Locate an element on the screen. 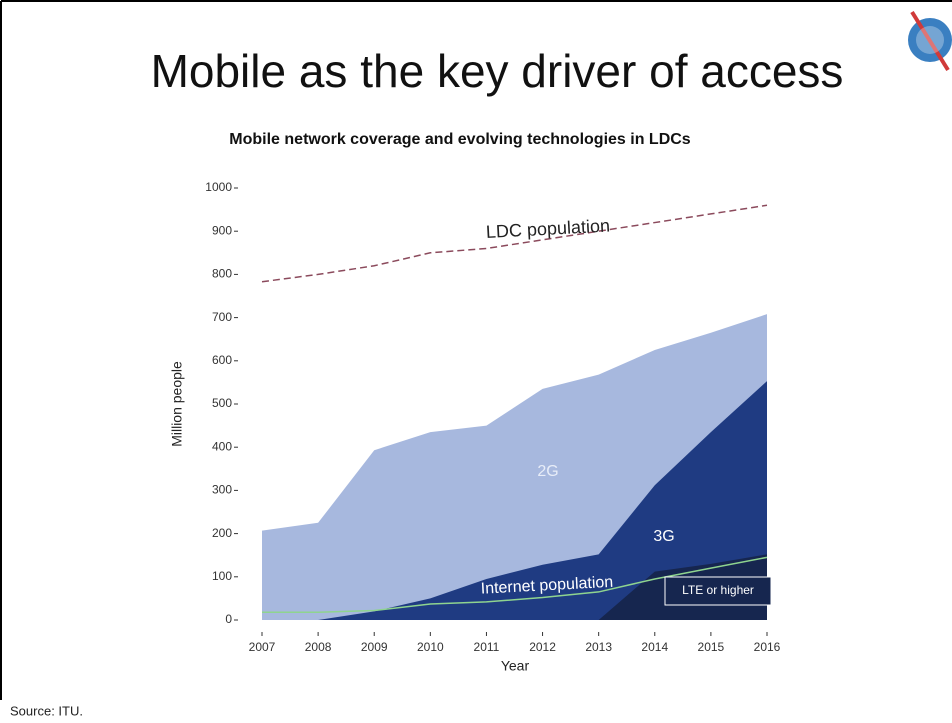  itu-logo is located at coordinates (930, 41).